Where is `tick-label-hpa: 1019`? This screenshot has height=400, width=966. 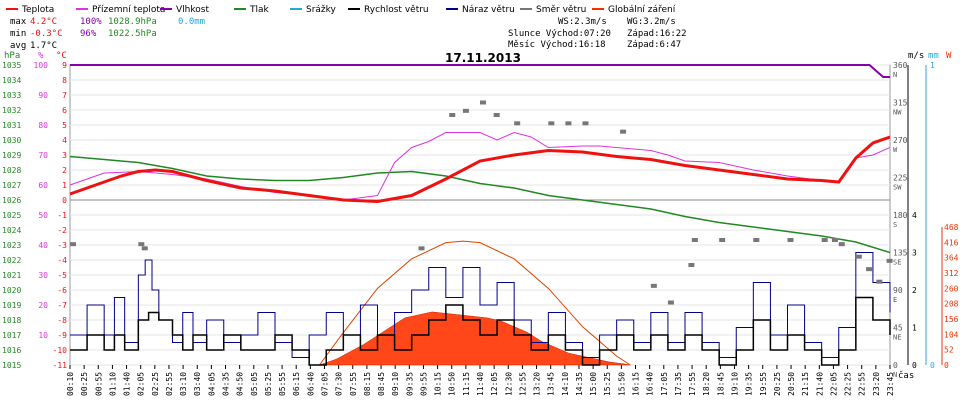 tick-label-hpa: 1019 is located at coordinates (11, 305).